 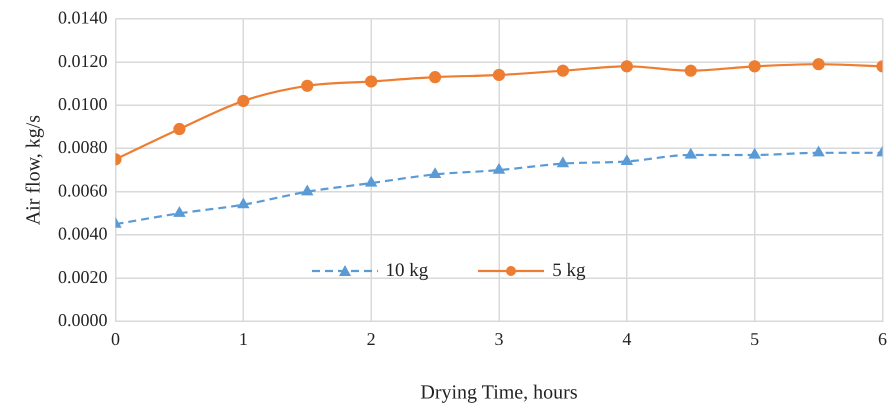 I want to click on y-tick-label: 0.0140, so click(x=83, y=18).